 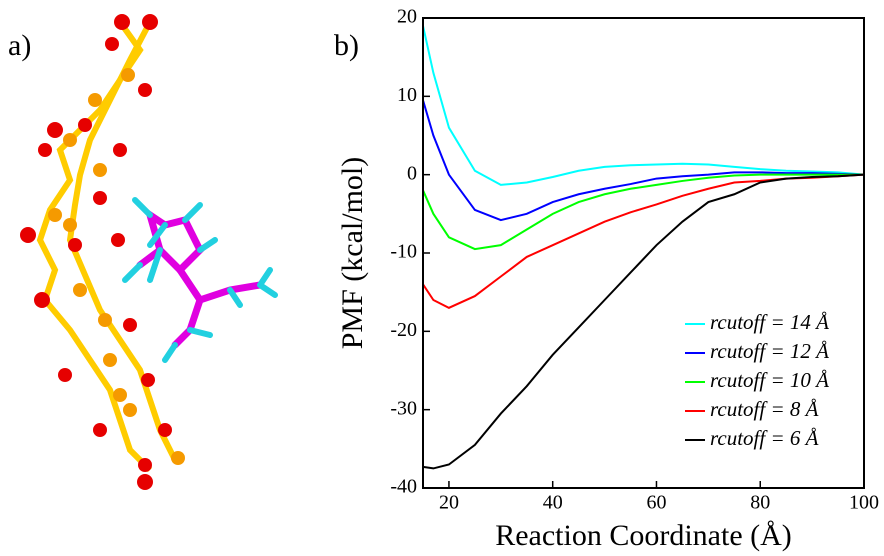 I want to click on x-tick-label: 40, so click(x=553, y=503).